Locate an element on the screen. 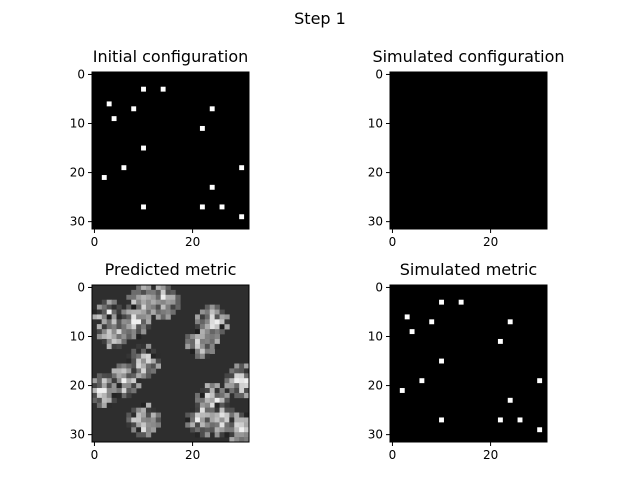 The height and width of the screenshot is (484, 640). predicted-metric-texture is located at coordinates (171, 364).